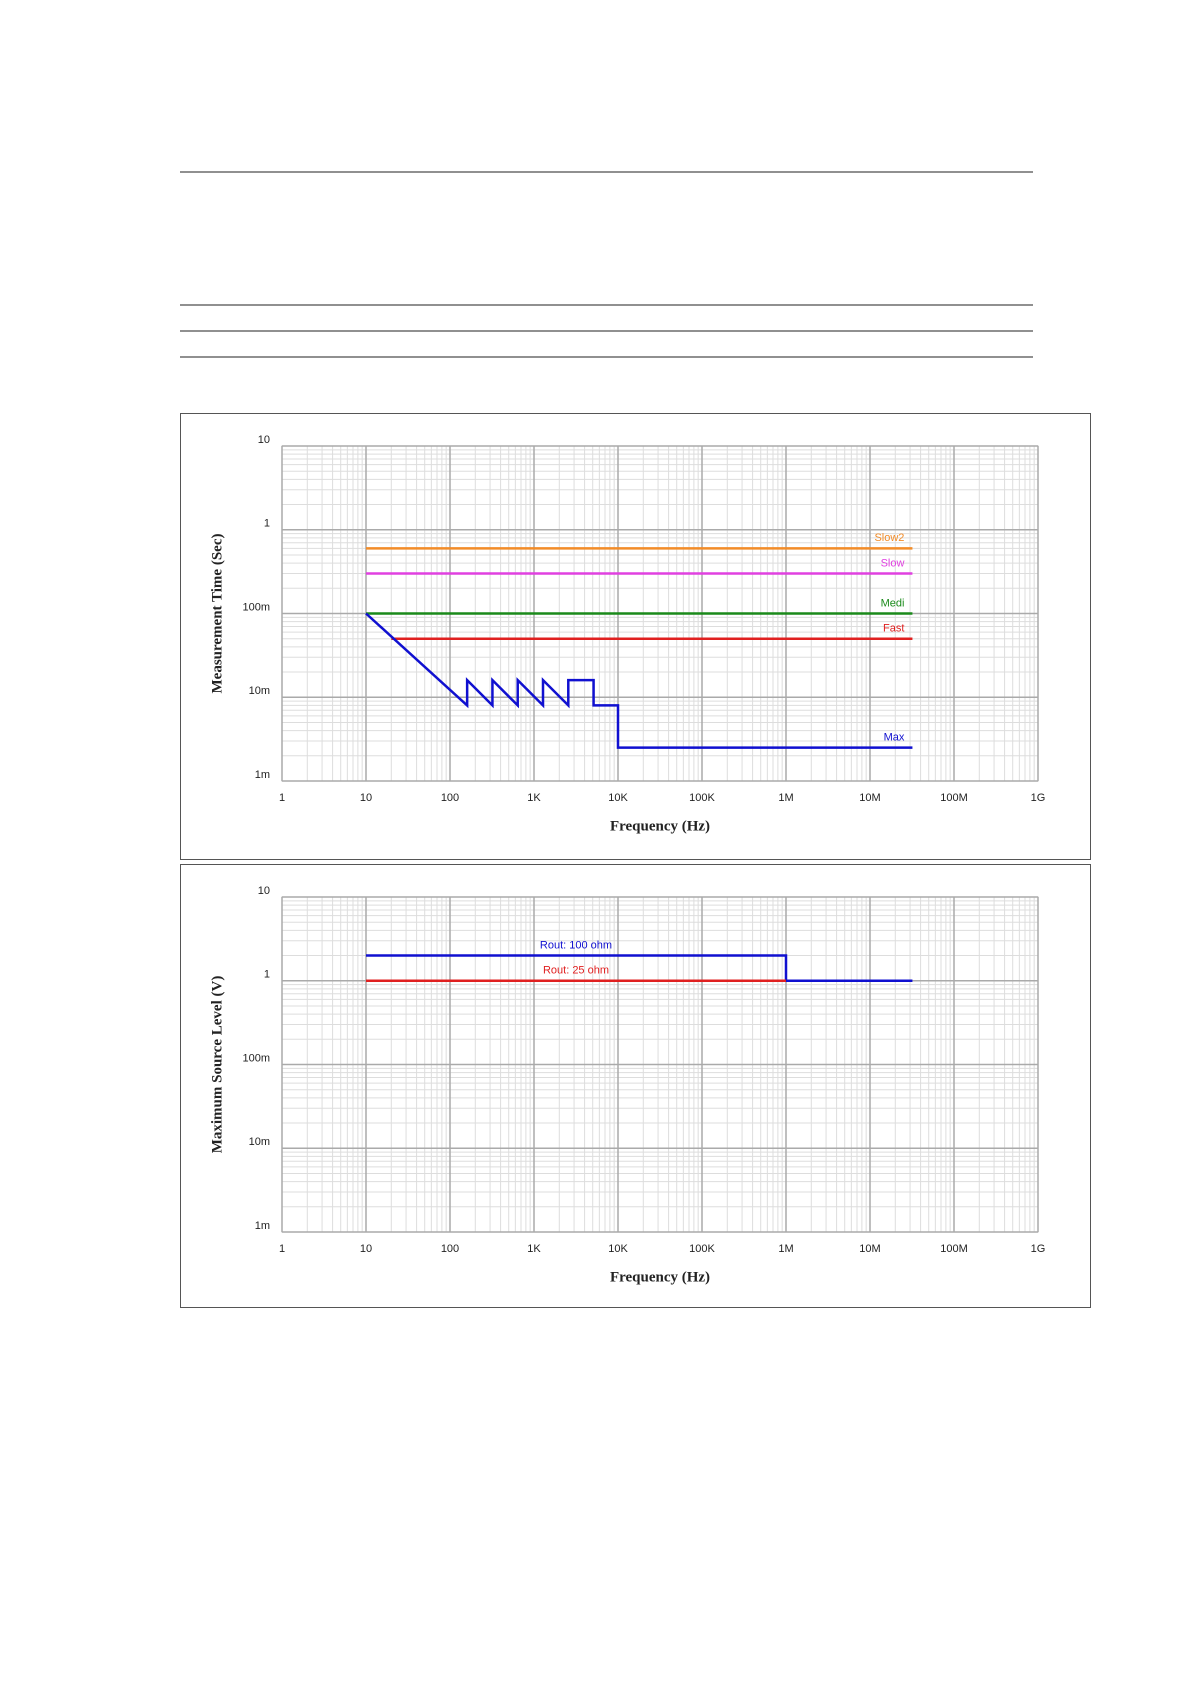  Describe the element at coordinates (217, 1065) in the screenshot. I see `y-axis-title: Maximum Source Level (V)` at that location.